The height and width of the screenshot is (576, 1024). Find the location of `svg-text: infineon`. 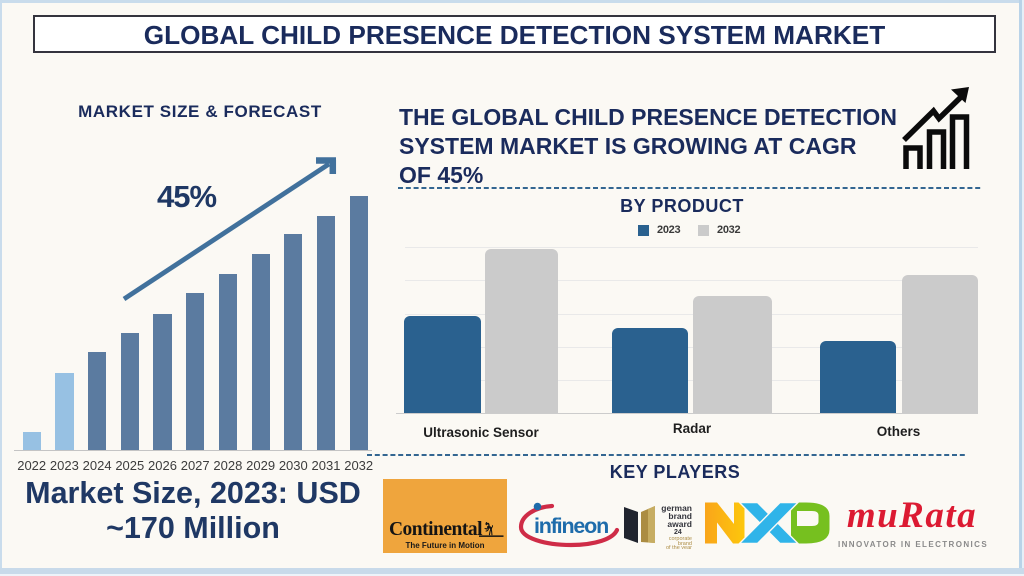

svg-text: infineon is located at coordinates (571, 526).